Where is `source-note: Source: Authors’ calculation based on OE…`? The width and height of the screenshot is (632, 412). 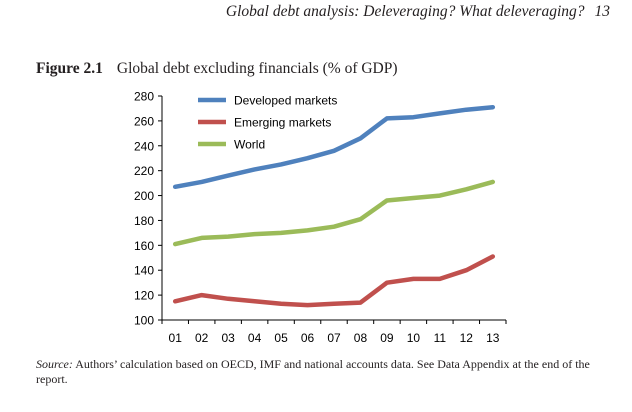 source-note: Source: Authors’ calculation based on OE… is located at coordinates (325, 372).